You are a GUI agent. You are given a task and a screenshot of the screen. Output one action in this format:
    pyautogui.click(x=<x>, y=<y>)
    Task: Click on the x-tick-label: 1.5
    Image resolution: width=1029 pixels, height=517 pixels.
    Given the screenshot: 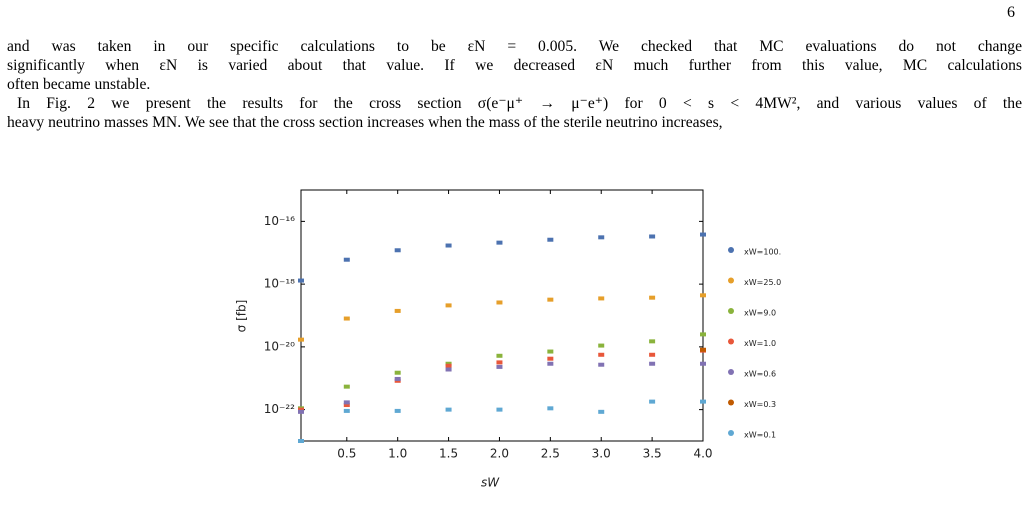 What is the action you would take?
    pyautogui.click(x=448, y=454)
    